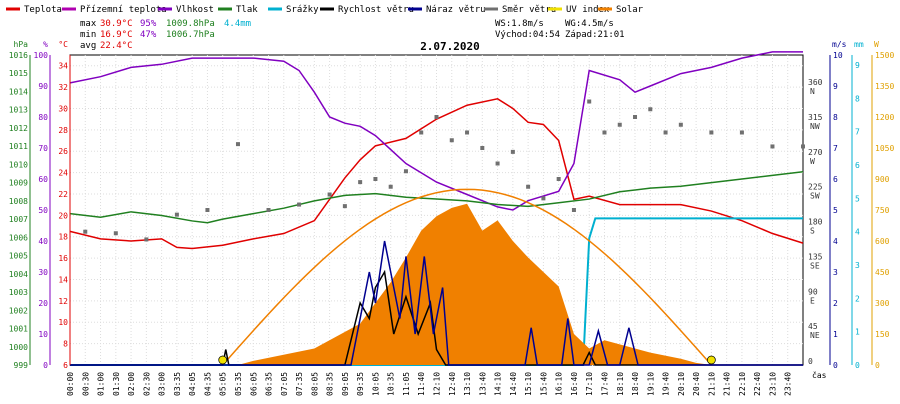  Describe the element at coordinates (63, 258) in the screenshot. I see `temp-tick: 16` at that location.